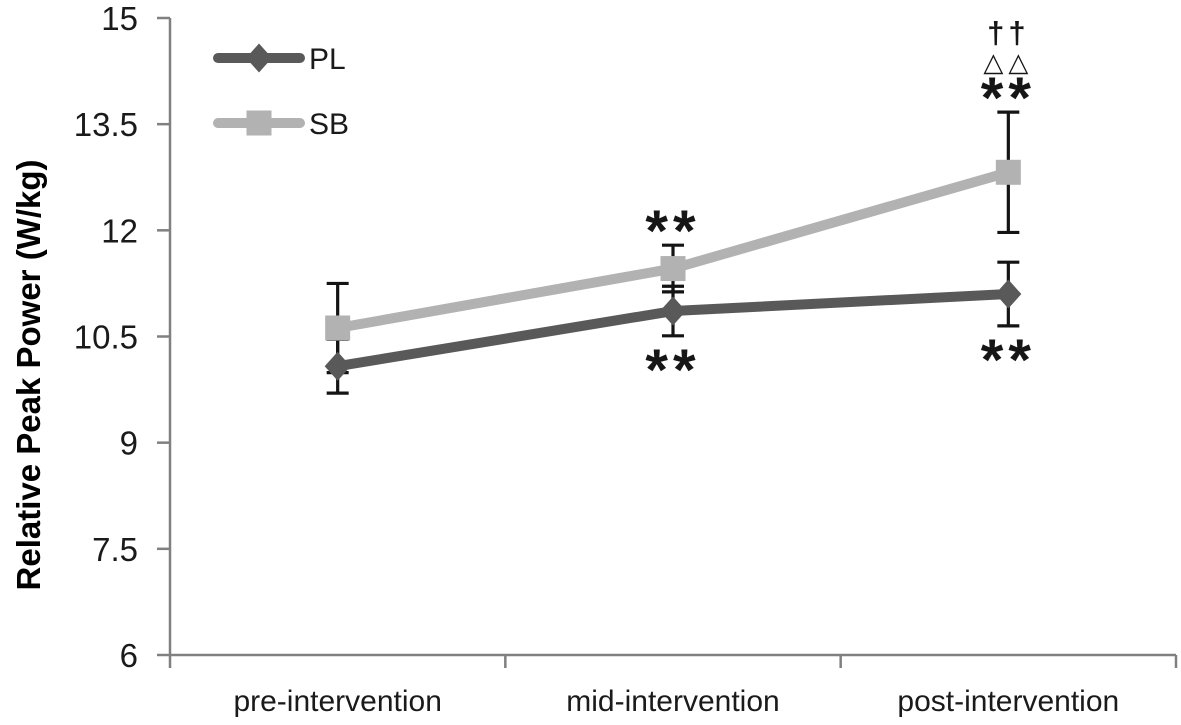 Image resolution: width=1181 pixels, height=725 pixels. I want to click on y-tick-label: 9, so click(129, 443).